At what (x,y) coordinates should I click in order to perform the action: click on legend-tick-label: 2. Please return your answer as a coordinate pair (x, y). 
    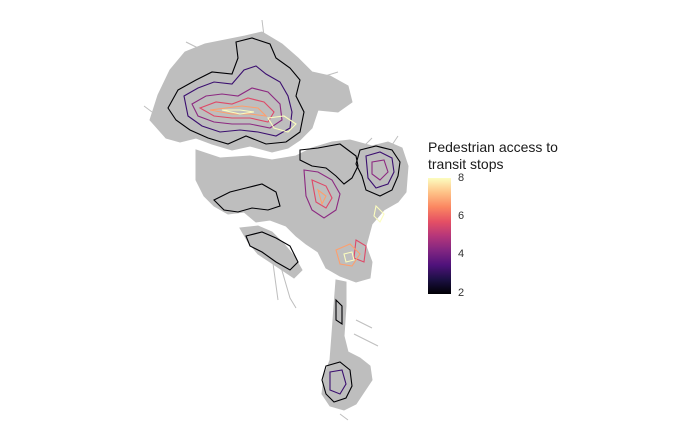
    Looking at the image, I should click on (461, 293).